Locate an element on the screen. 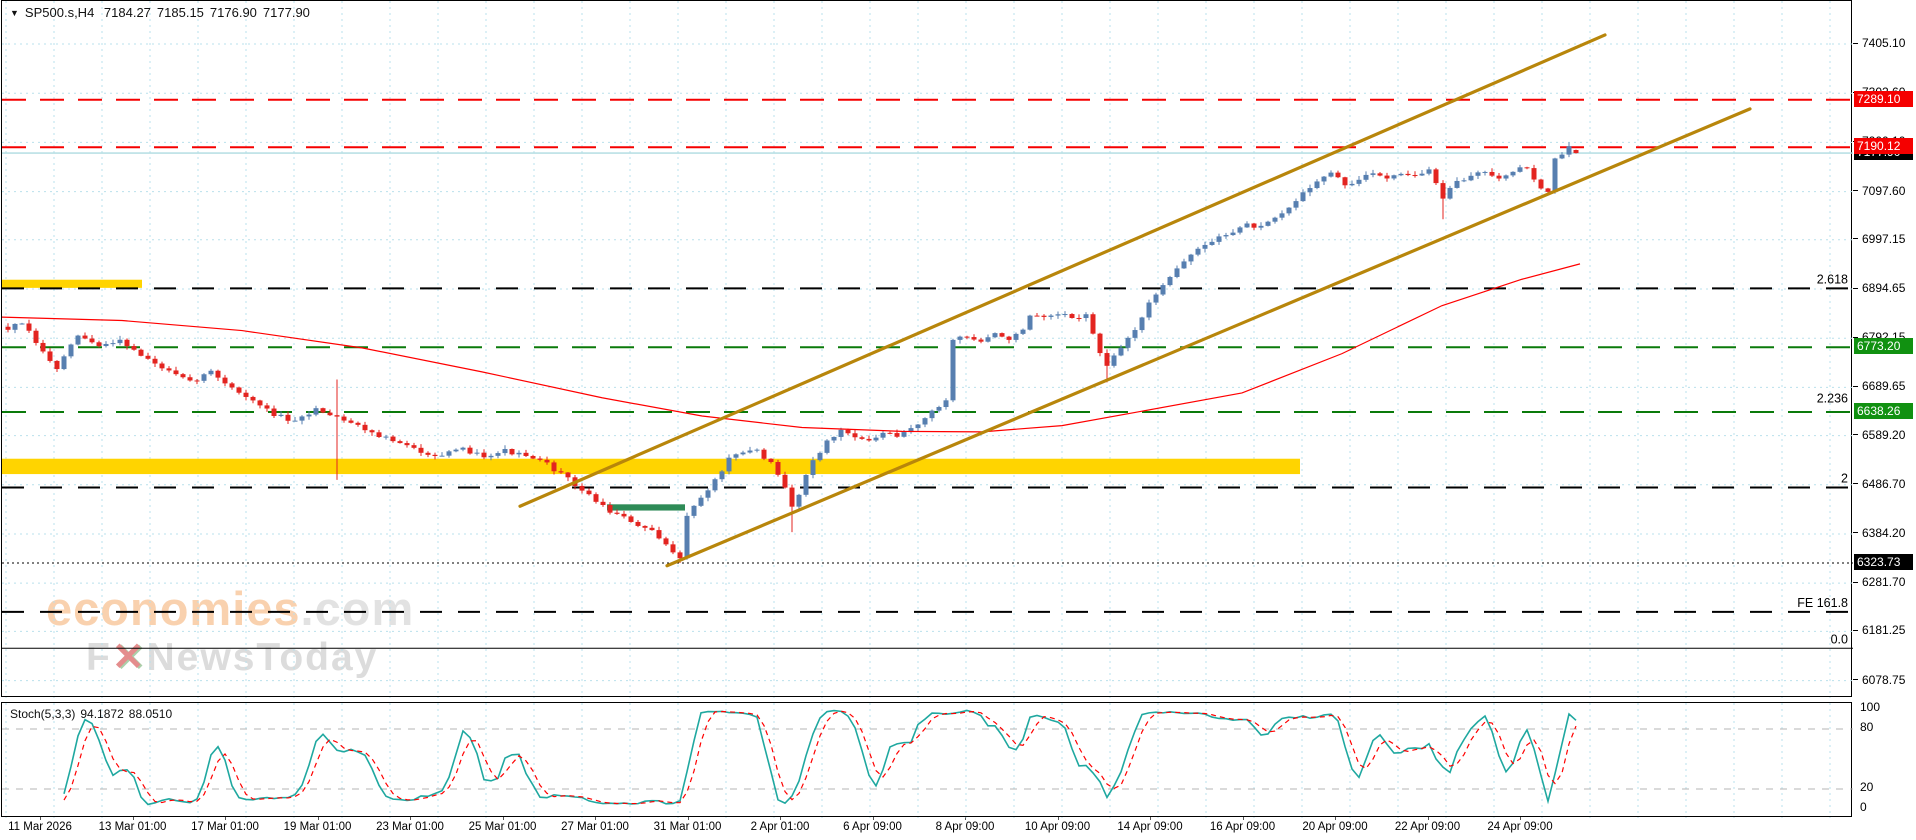 This screenshot has height=840, width=1916. ohlc-open: 7184.27 is located at coordinates (127, 12).